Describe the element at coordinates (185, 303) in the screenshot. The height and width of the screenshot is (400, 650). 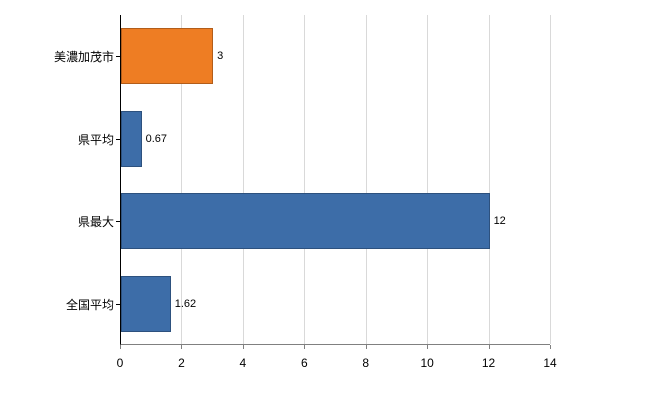
I see `bar-value-label: 1.62` at that location.